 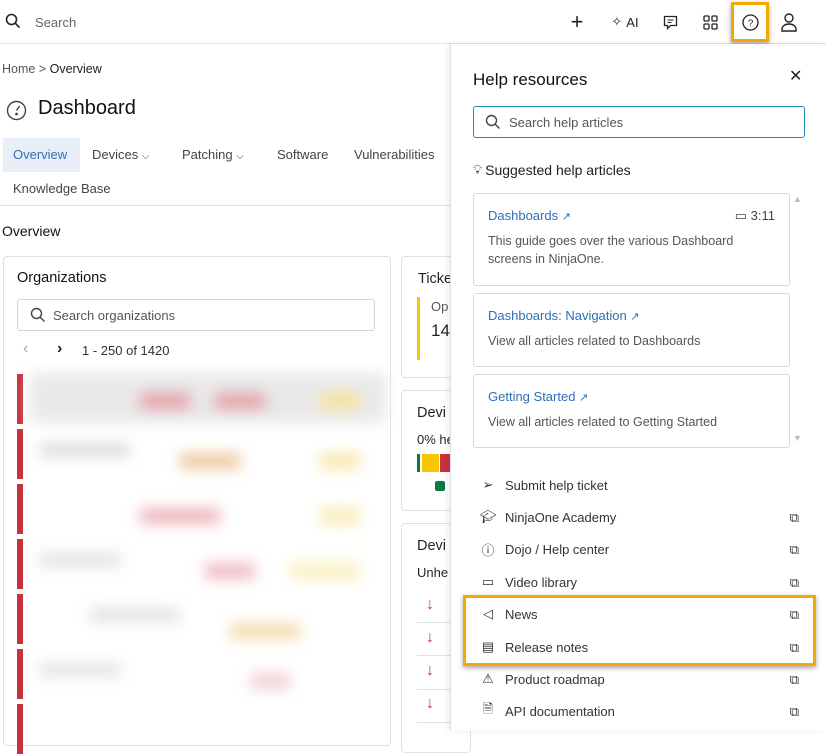 I want to click on divider, so click(x=225, y=205).